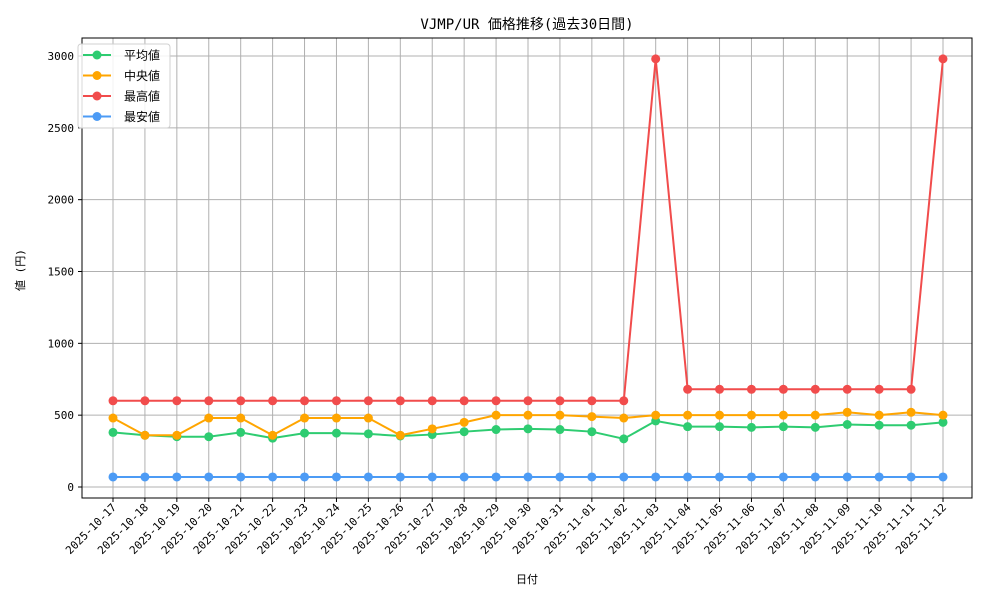 The width and height of the screenshot is (1000, 600). What do you see at coordinates (142, 75) in the screenshot?
I see `legend-label: 中央値` at bounding box center [142, 75].